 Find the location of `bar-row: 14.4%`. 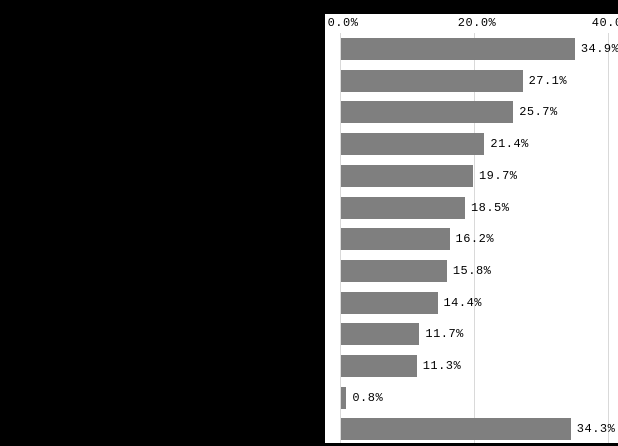

bar-row: 14.4% is located at coordinates (479, 302).